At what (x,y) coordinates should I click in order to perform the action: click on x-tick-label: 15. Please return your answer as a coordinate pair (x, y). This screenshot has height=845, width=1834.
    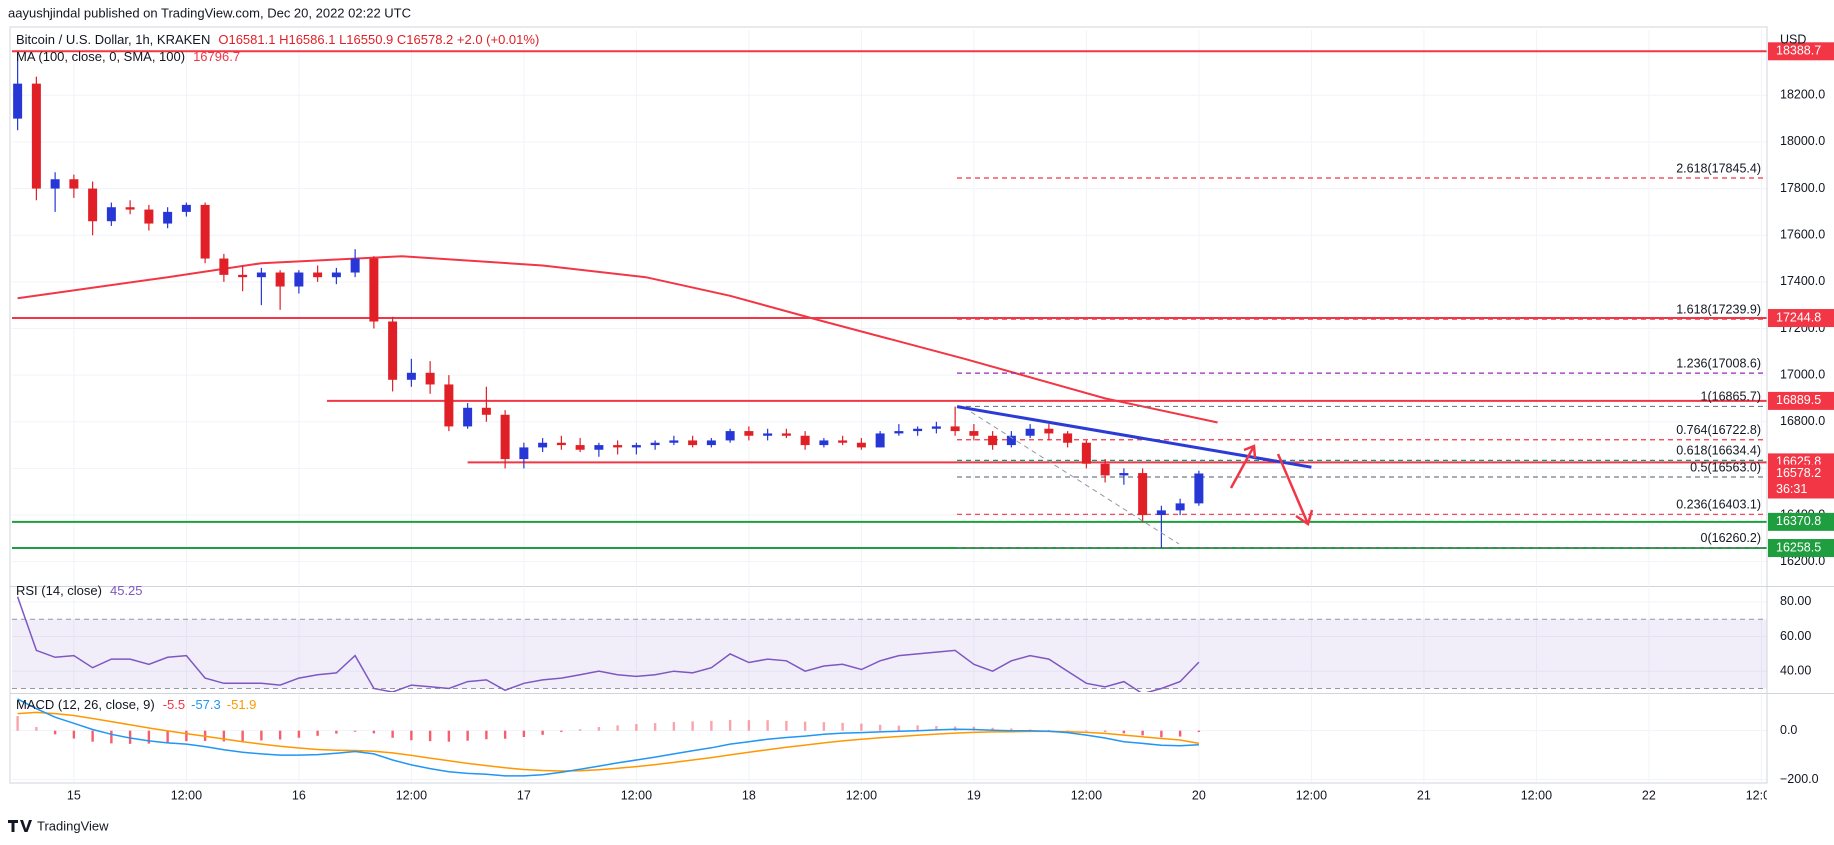
    Looking at the image, I should click on (74, 795).